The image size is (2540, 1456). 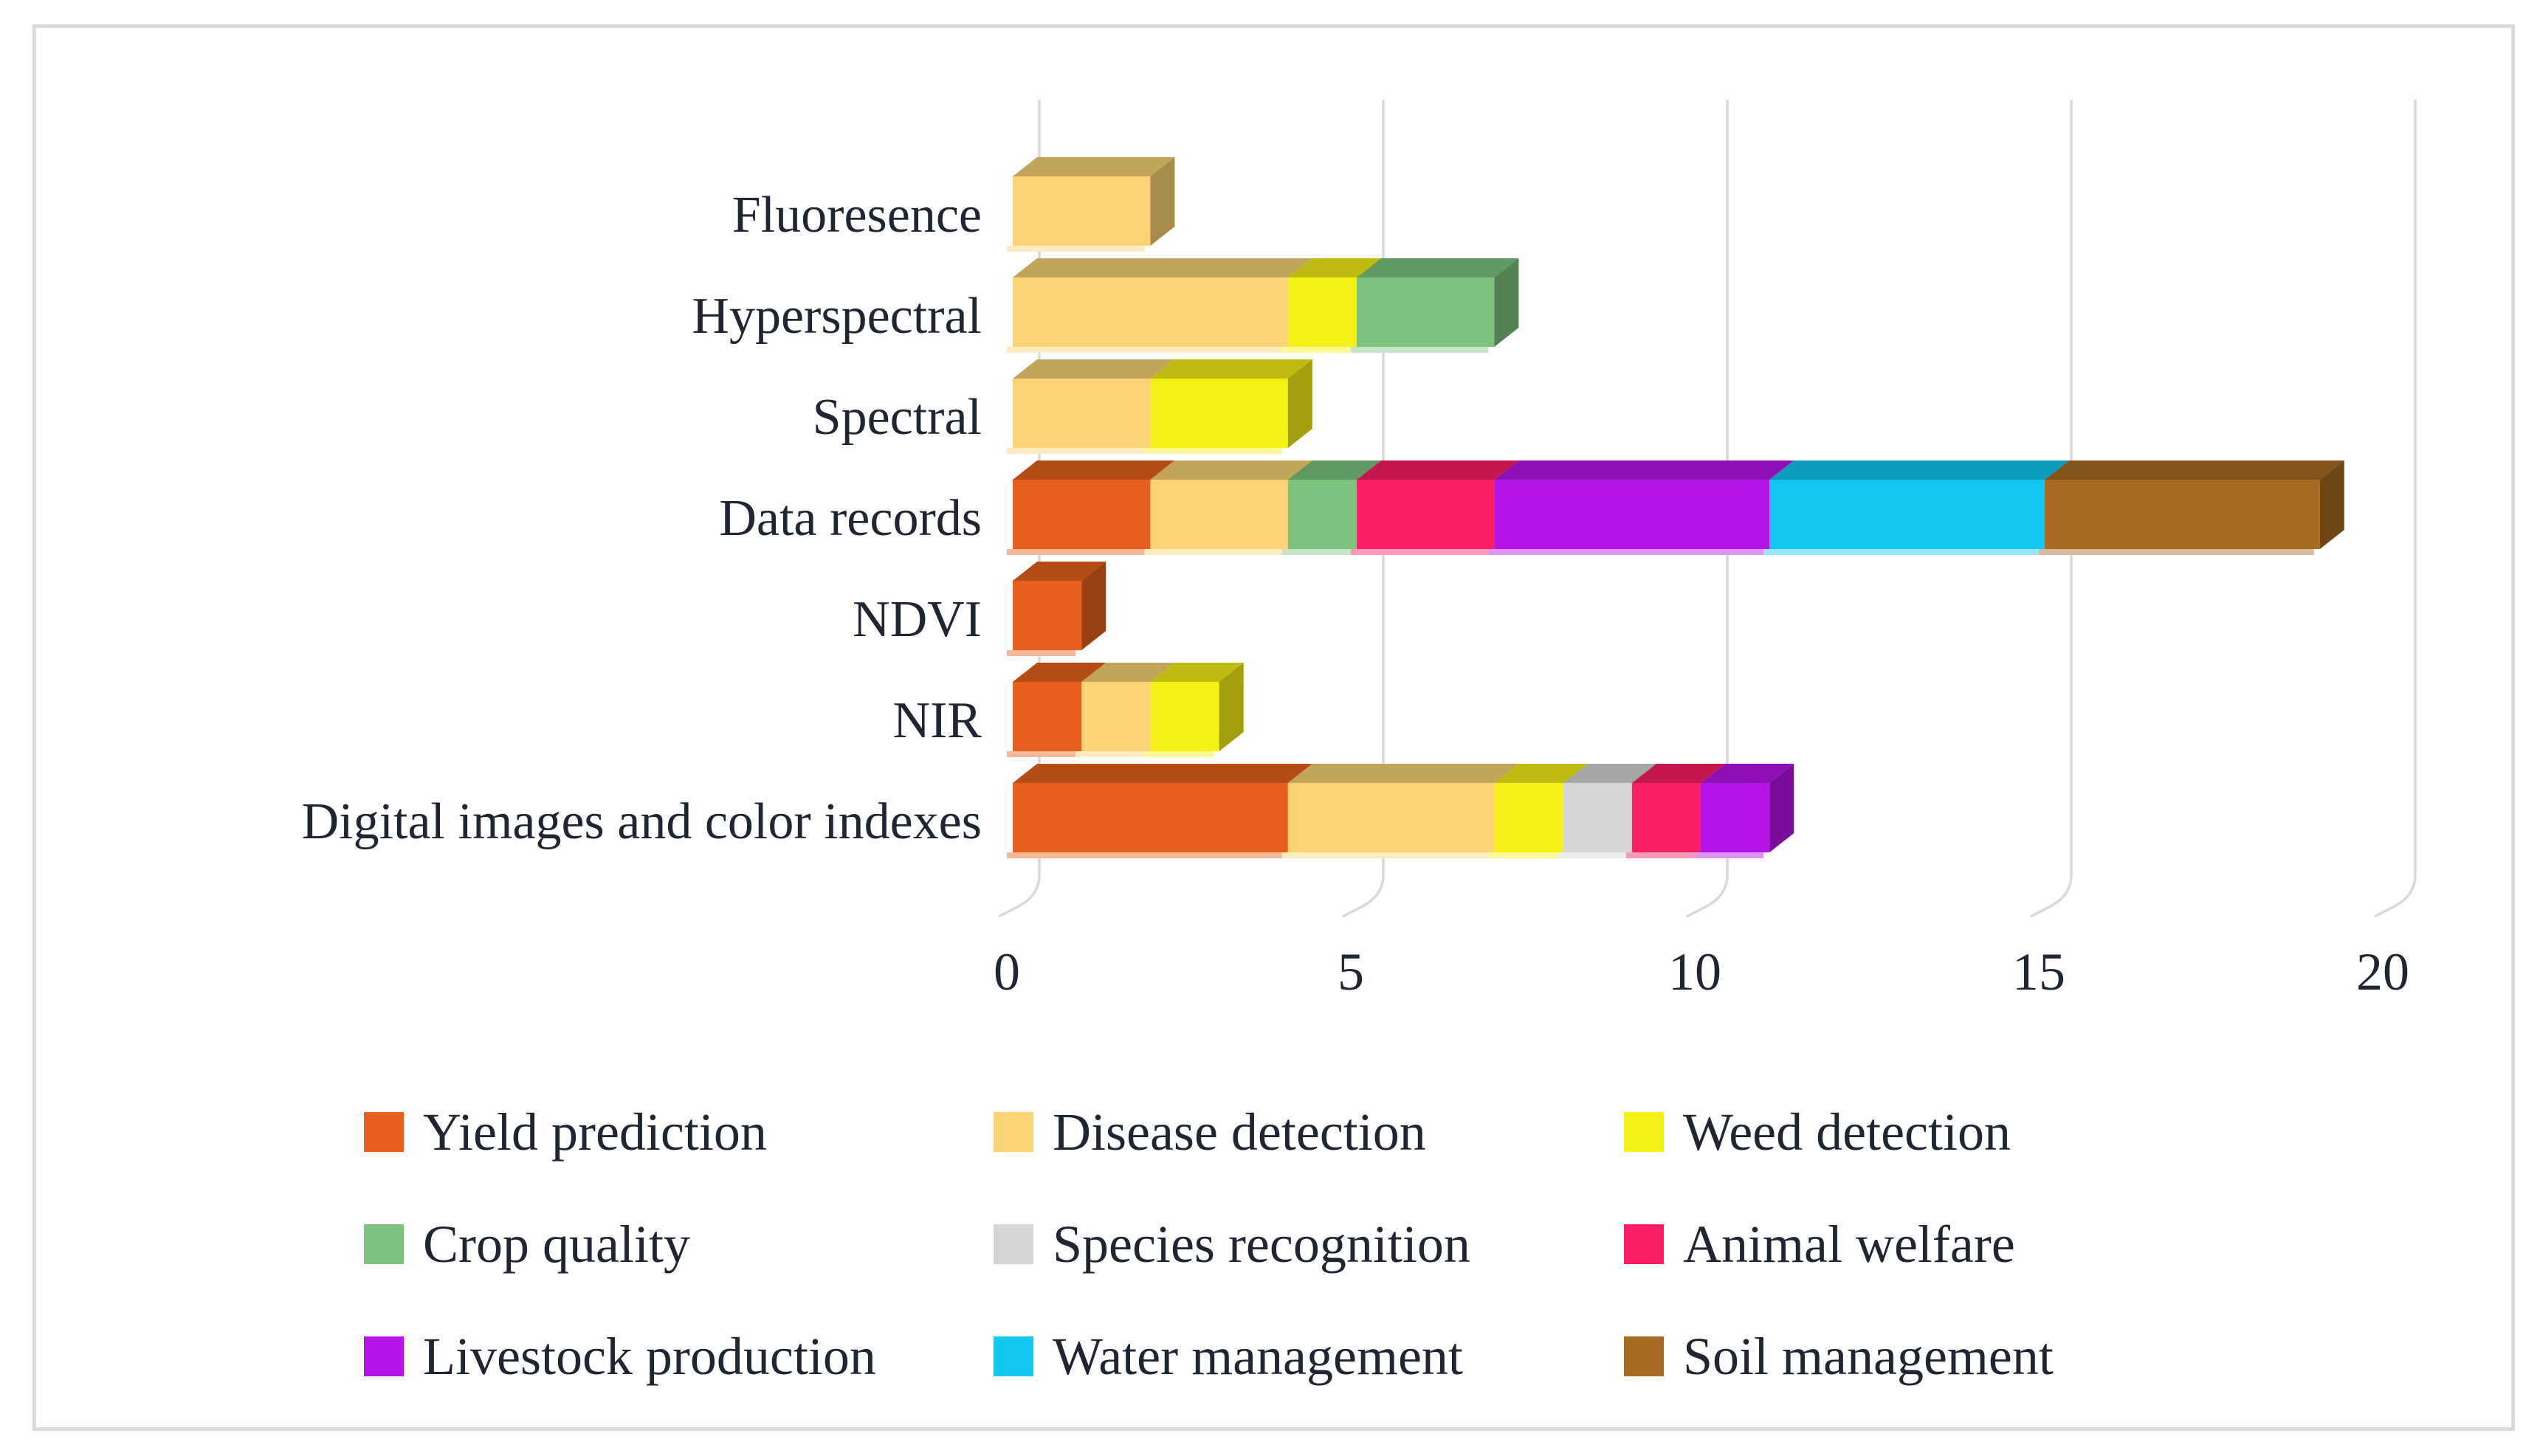 What do you see at coordinates (2038, 971) in the screenshot?
I see `tick-label-15: 15` at bounding box center [2038, 971].